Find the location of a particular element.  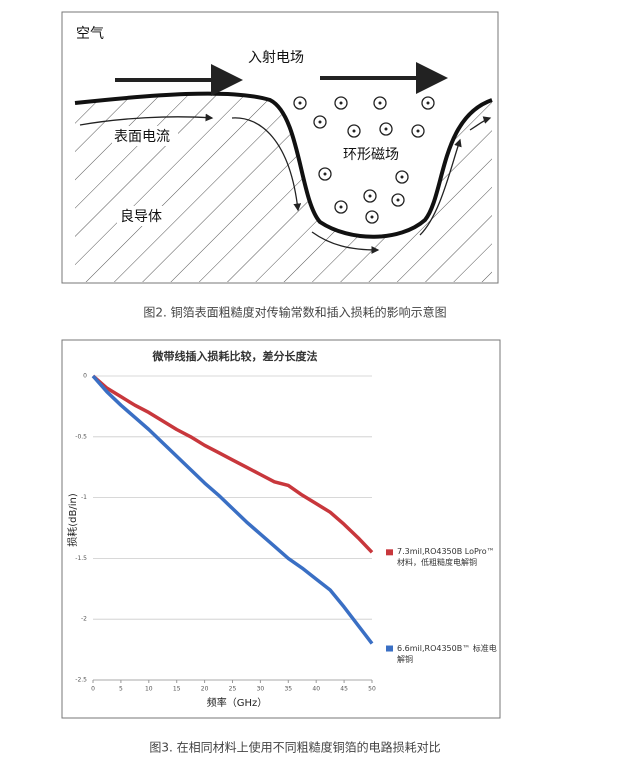

air-label: 空气 is located at coordinates (90, 34).